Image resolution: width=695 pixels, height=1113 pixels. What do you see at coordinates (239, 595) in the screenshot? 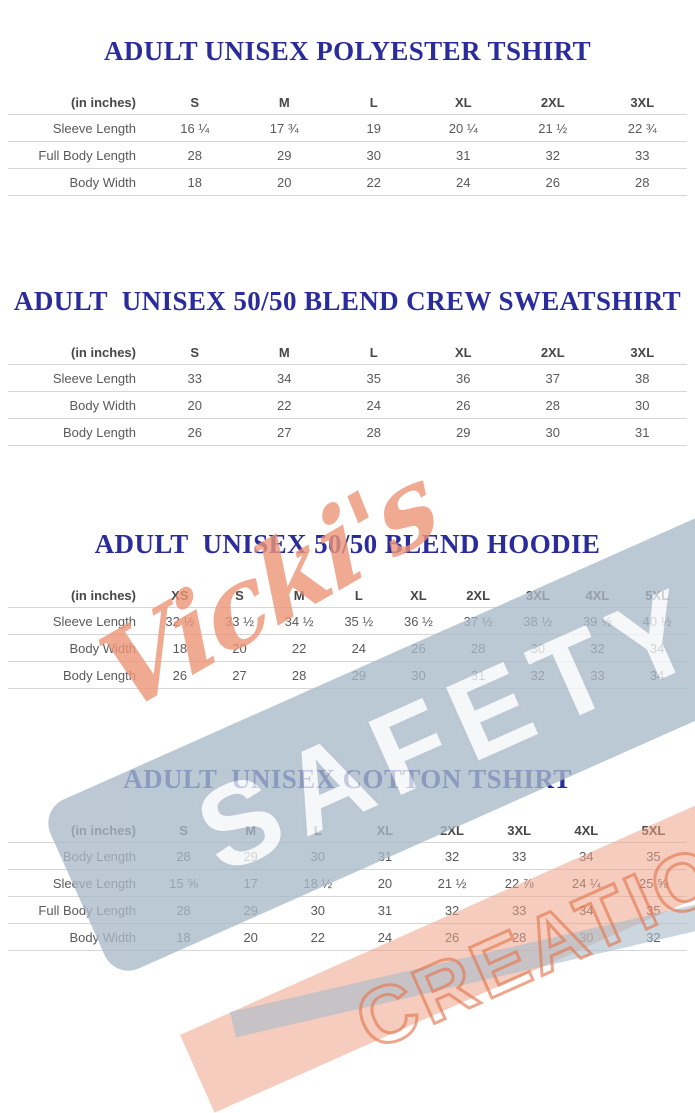
I see `column-header-s: S` at bounding box center [239, 595].